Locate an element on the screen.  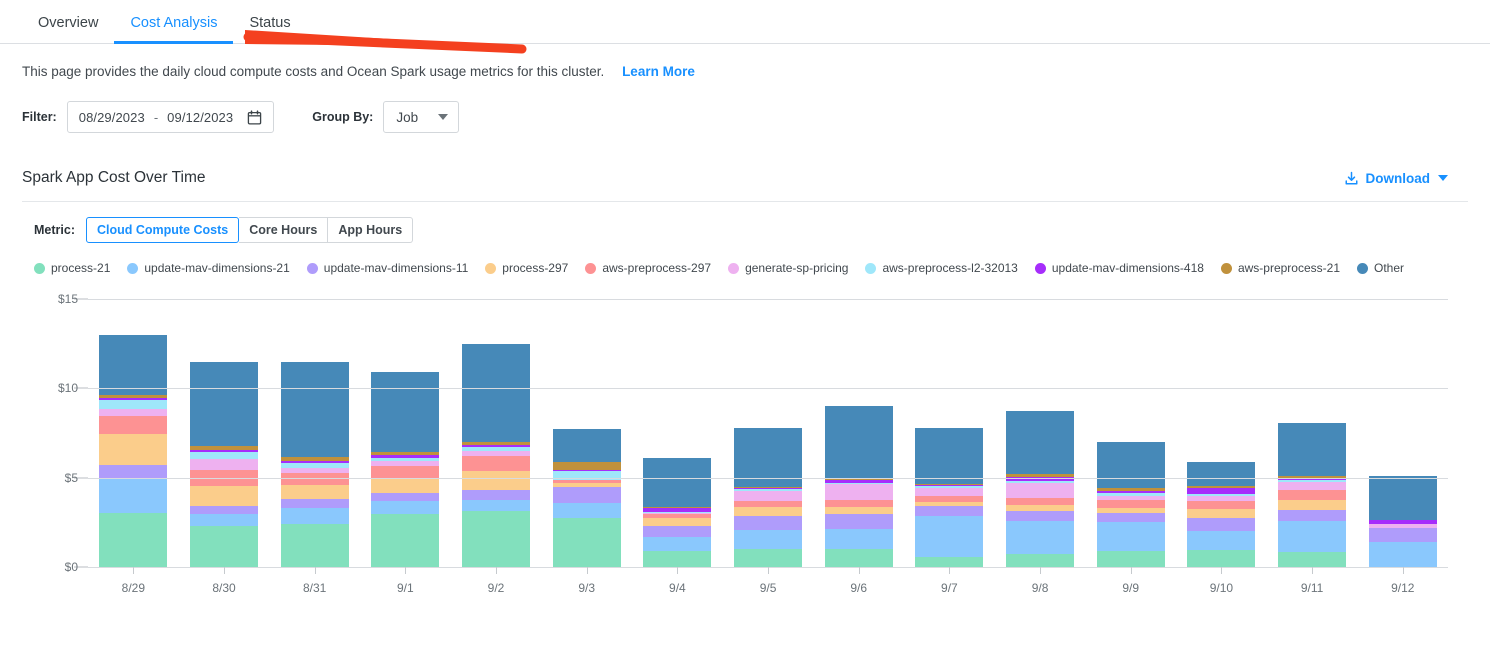
legend-item: aws-preprocess-l2-32013 is located at coordinates (941, 268).